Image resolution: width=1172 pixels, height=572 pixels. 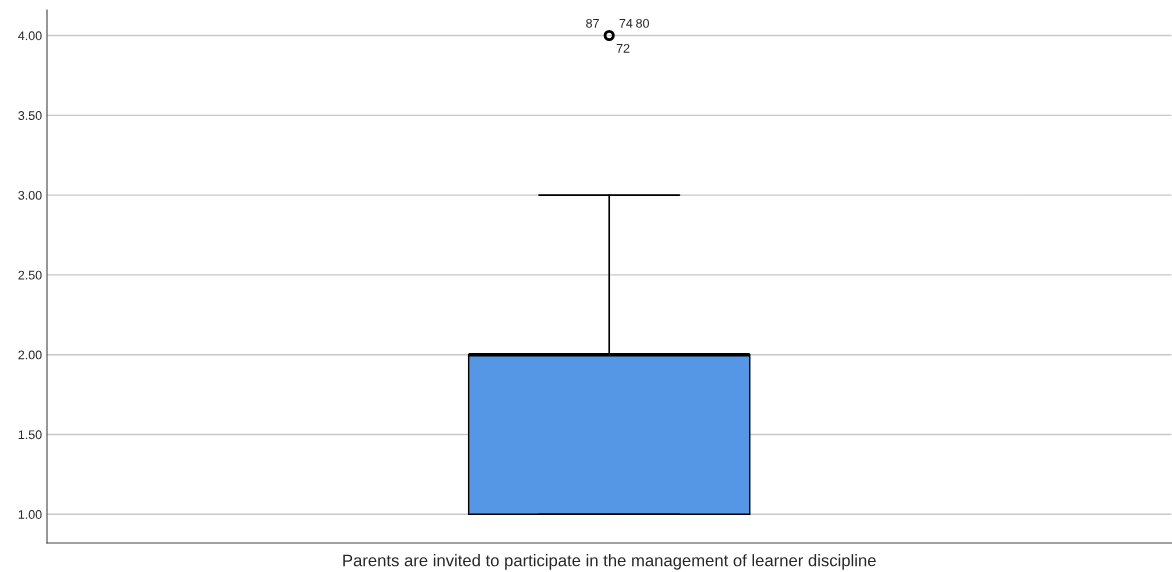 I want to click on annotation: 80, so click(x=642, y=23).